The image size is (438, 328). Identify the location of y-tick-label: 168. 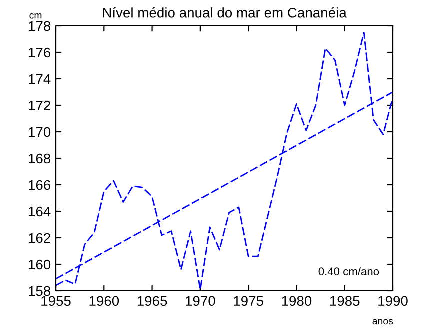
(40, 159).